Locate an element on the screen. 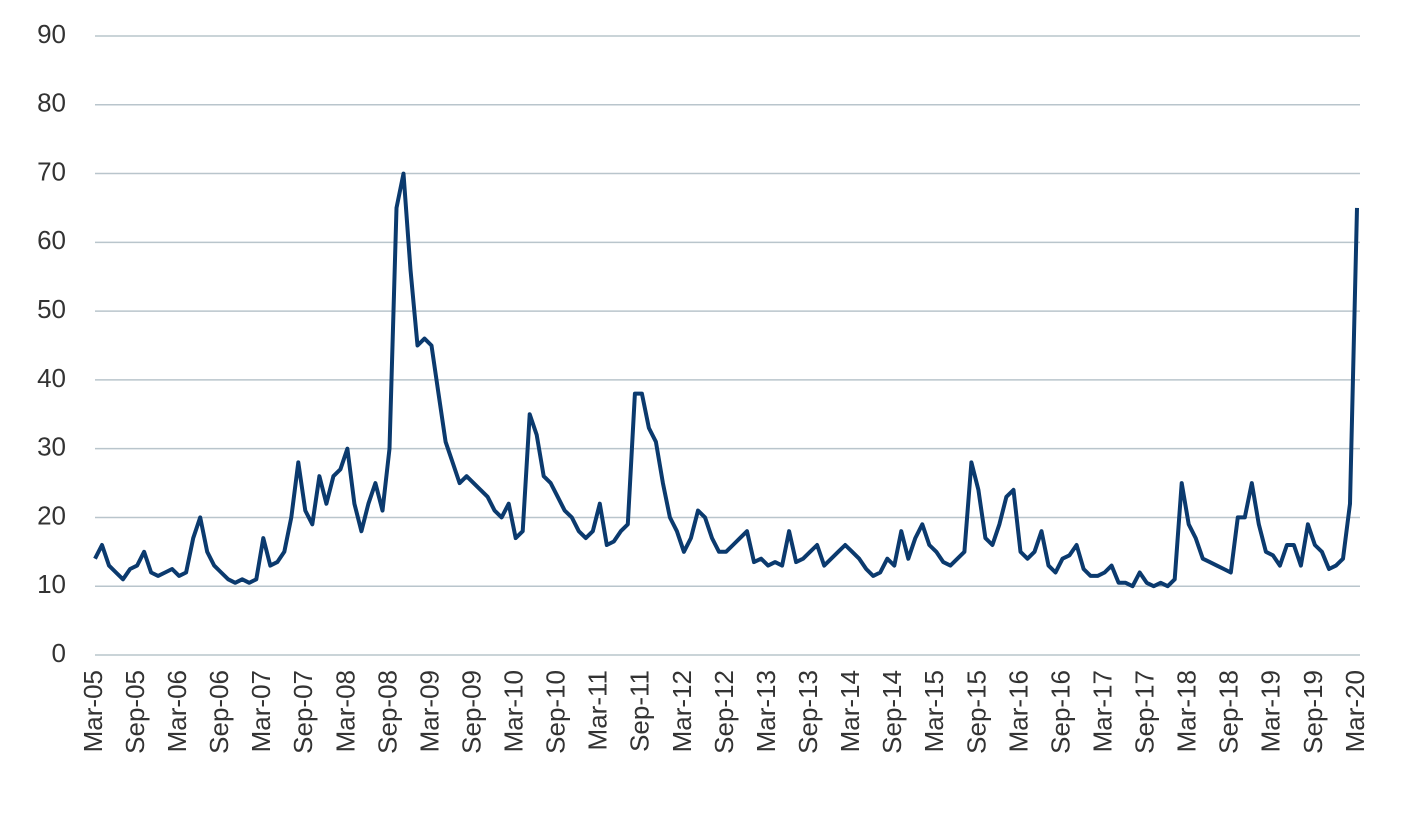 This screenshot has height=822, width=1417. x-tick-label: Mar-05 is located at coordinates (93, 711).